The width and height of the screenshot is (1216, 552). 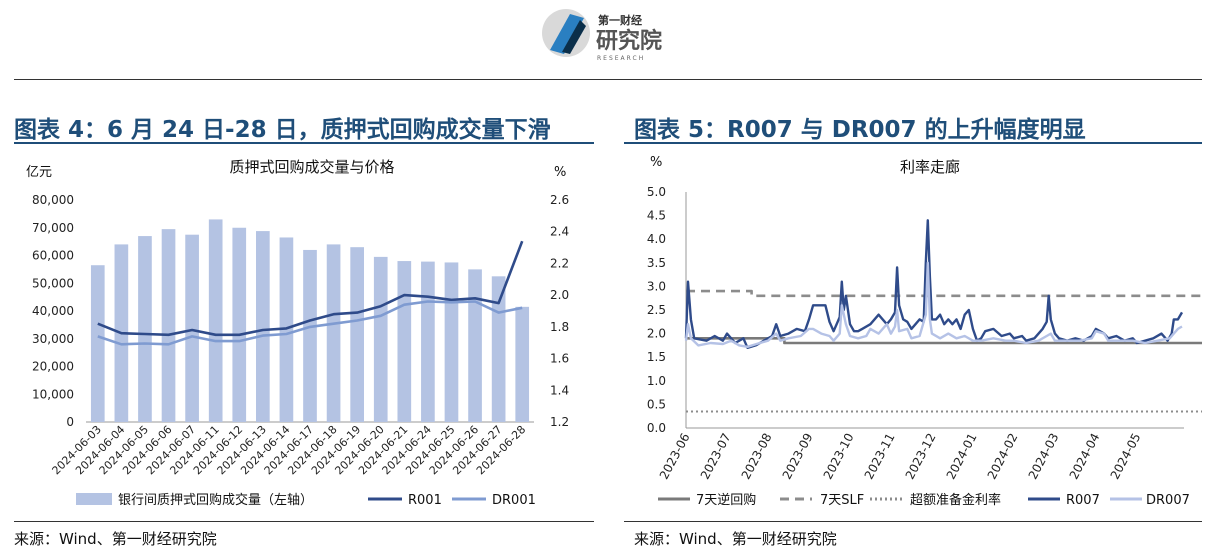 I want to click on legend-label-3: R007, so click(x=1083, y=500).